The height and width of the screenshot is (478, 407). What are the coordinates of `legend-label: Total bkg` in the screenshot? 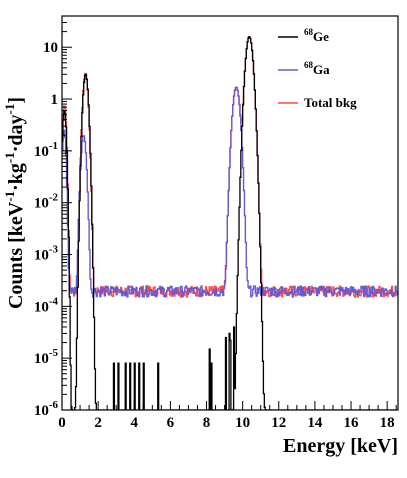 It's located at (330, 102).